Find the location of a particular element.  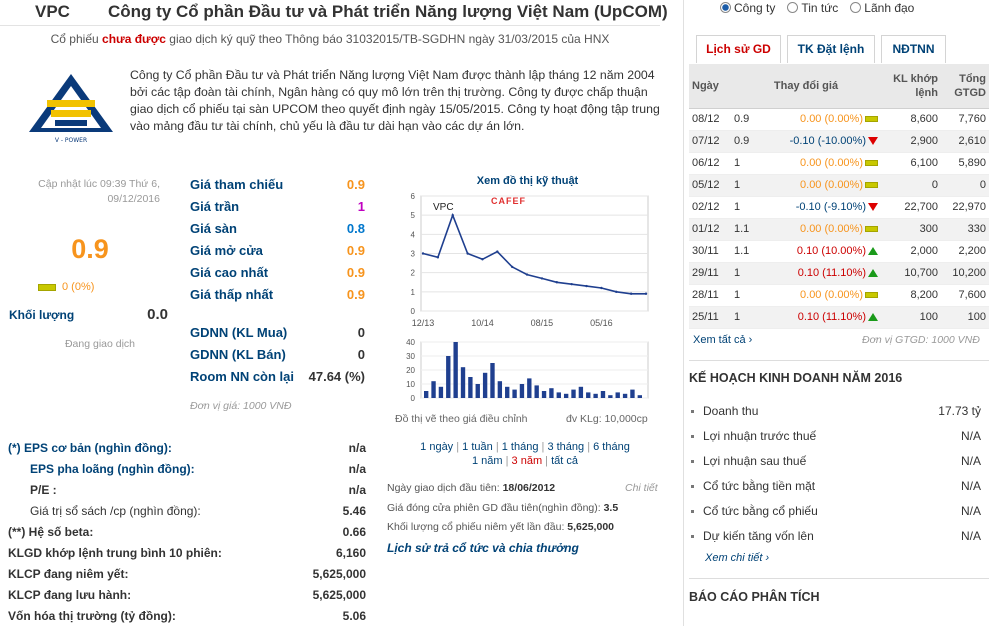

row-value: 2,610 is located at coordinates (965, 141).